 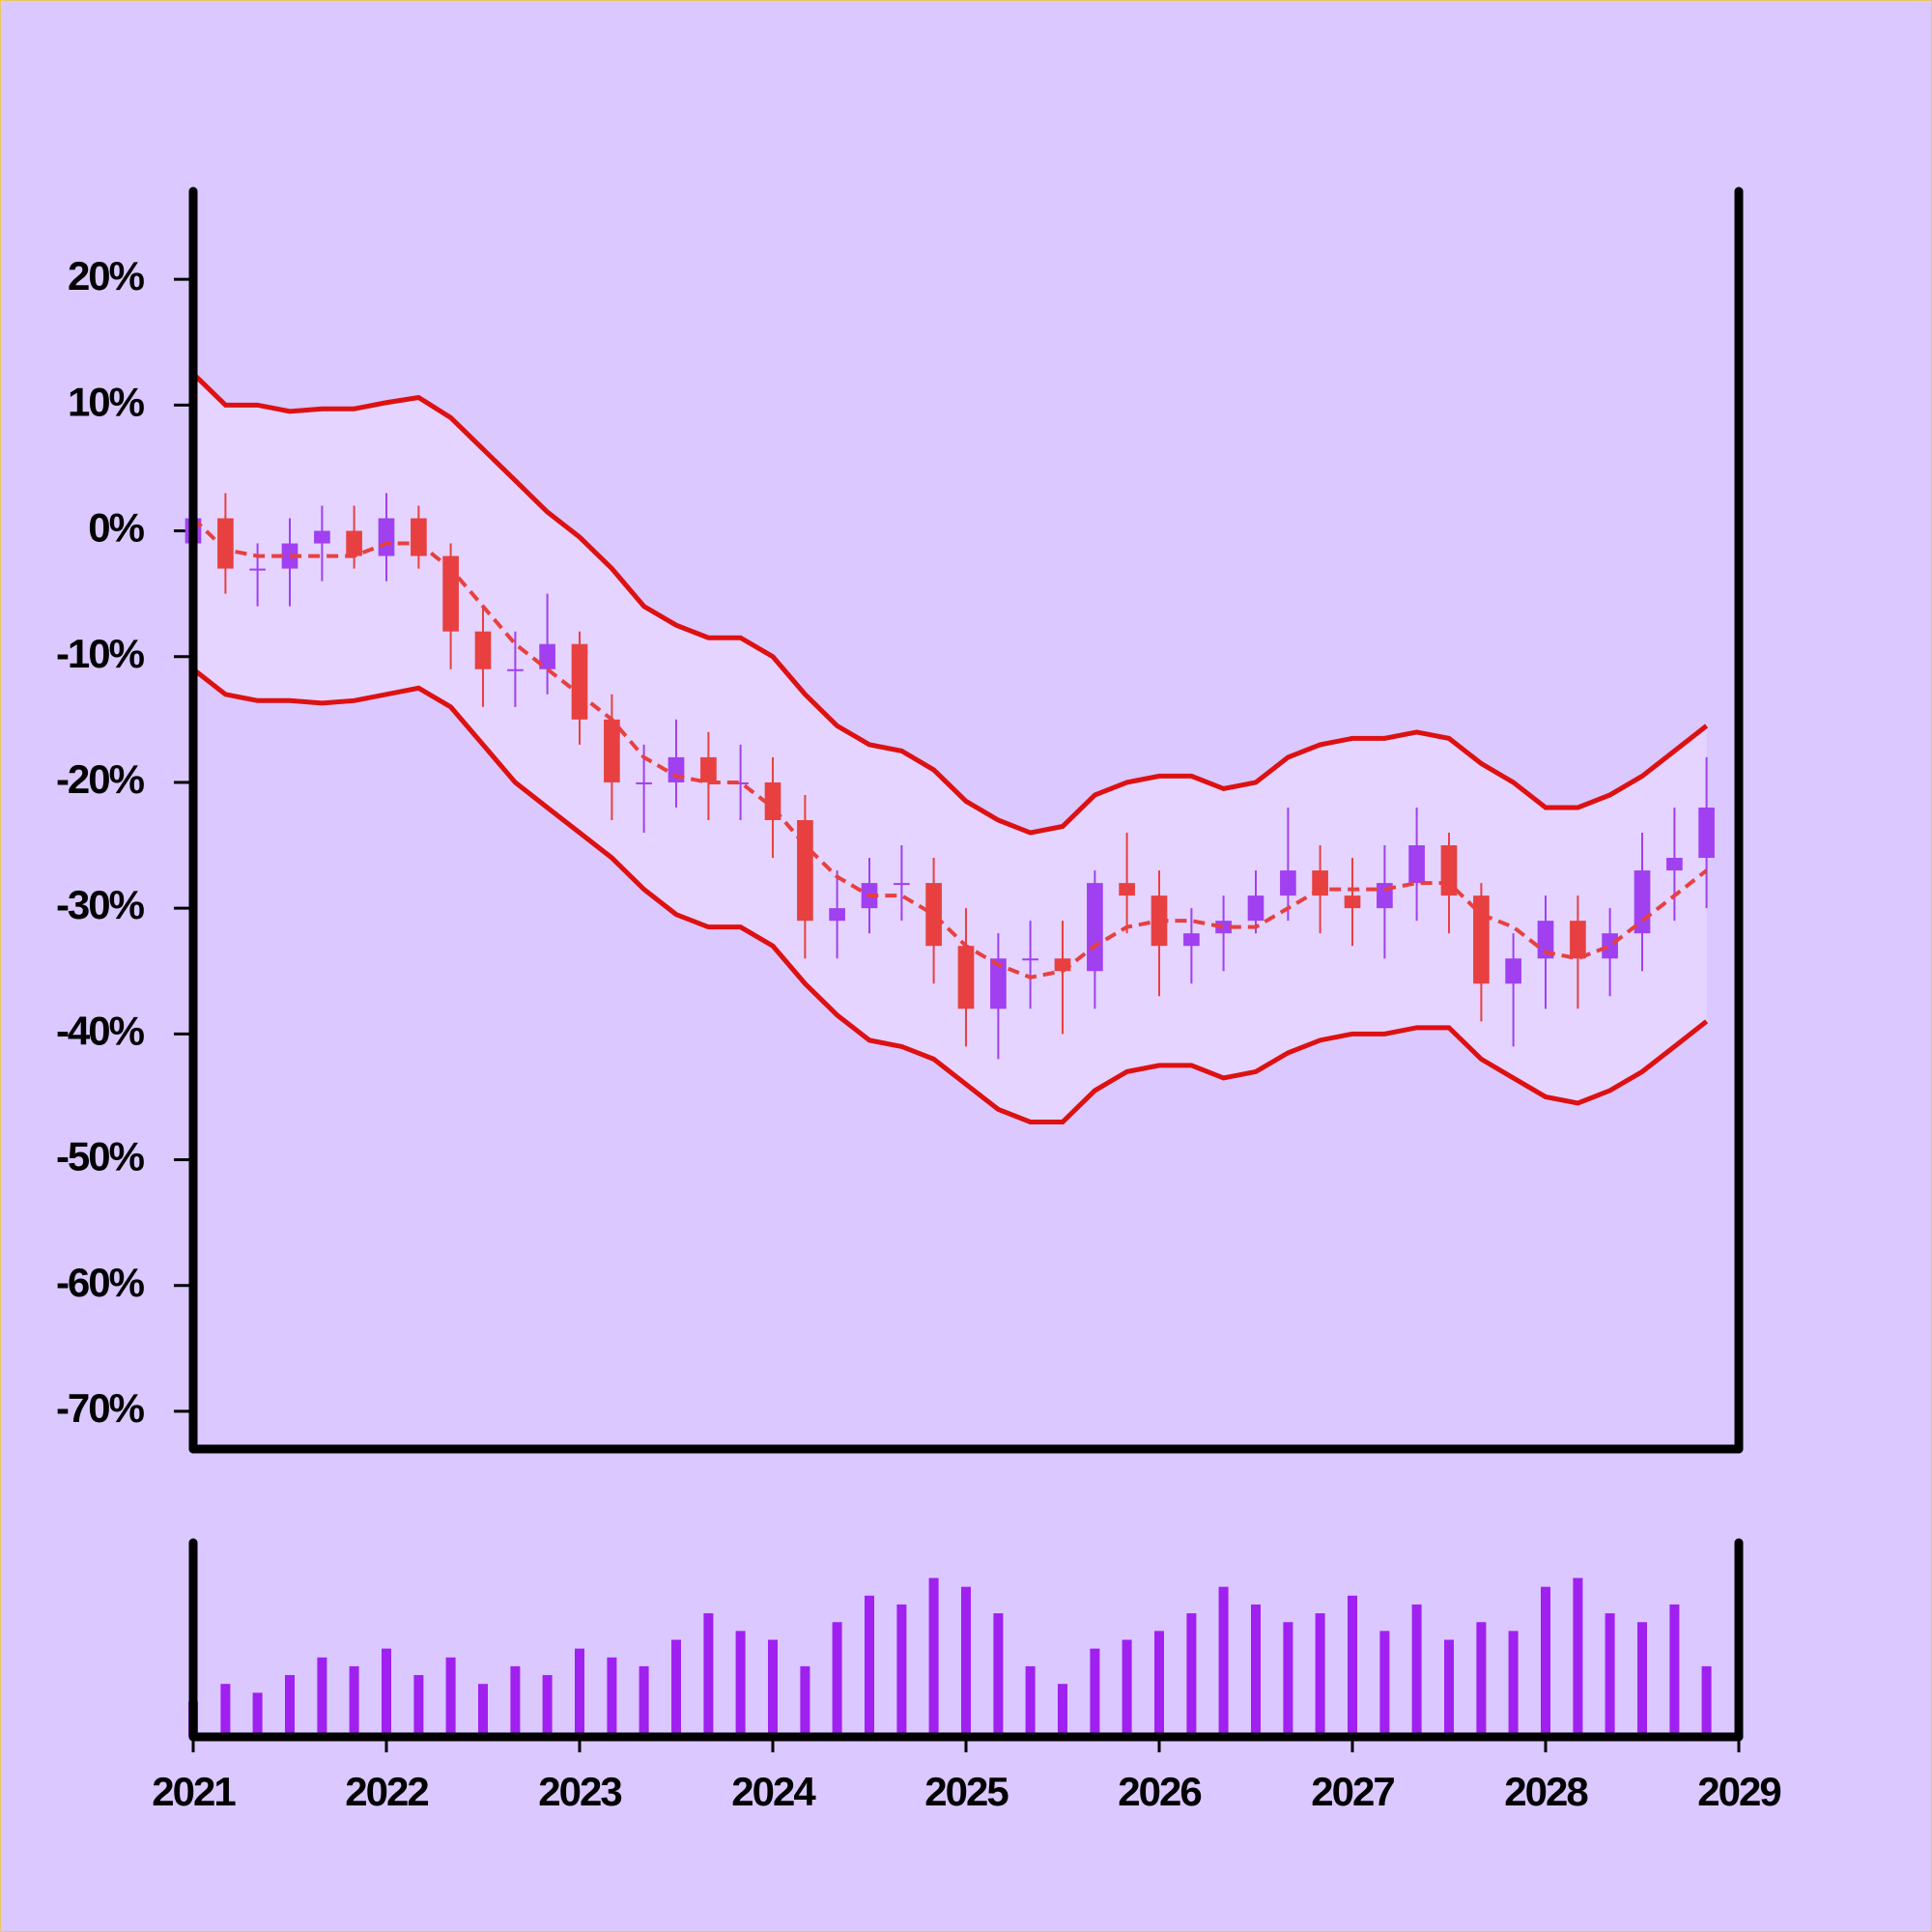 I want to click on y-tick-label: 20%, so click(x=106, y=275).